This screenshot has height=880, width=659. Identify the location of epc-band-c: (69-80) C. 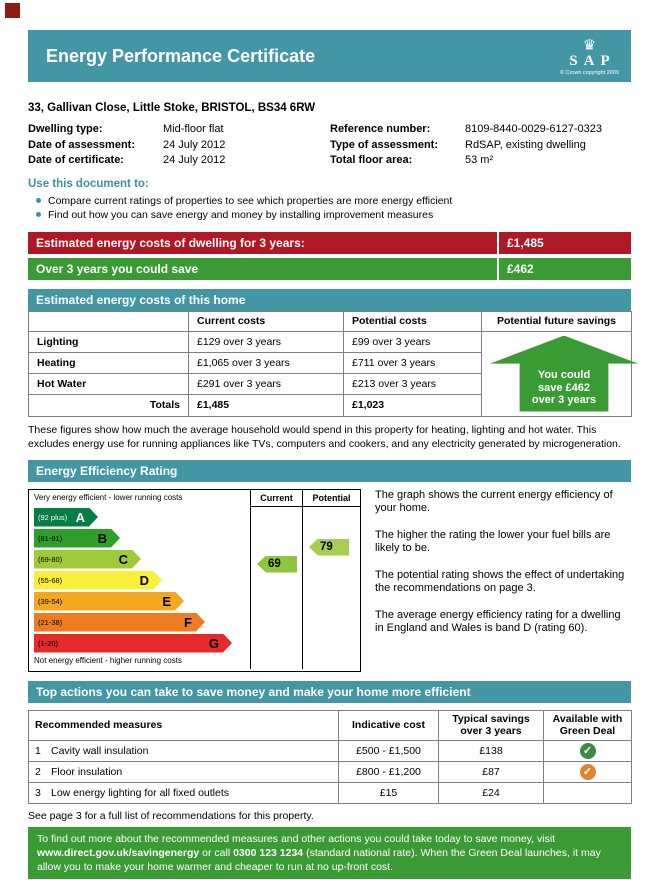
(87, 559).